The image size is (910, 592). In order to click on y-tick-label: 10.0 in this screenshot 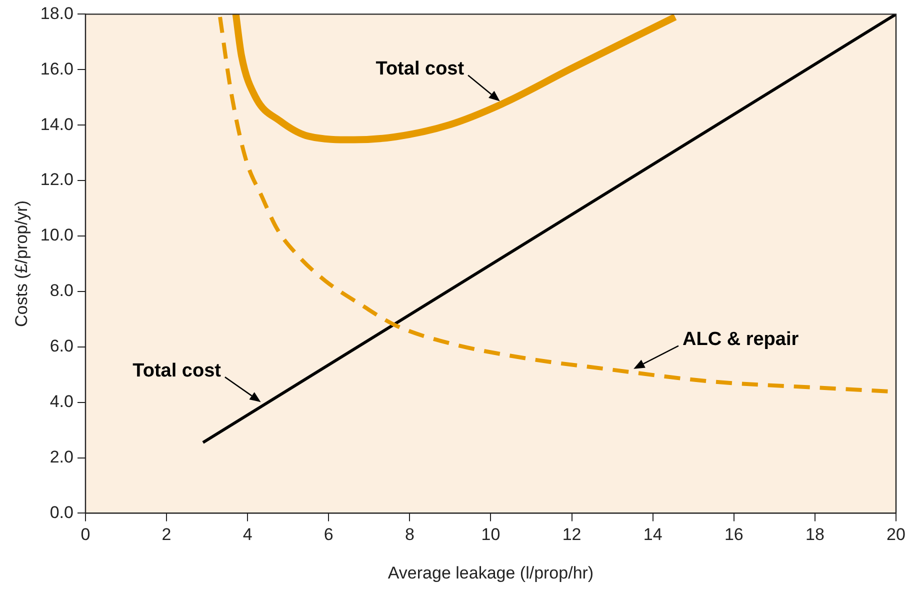, I will do `click(57, 235)`.